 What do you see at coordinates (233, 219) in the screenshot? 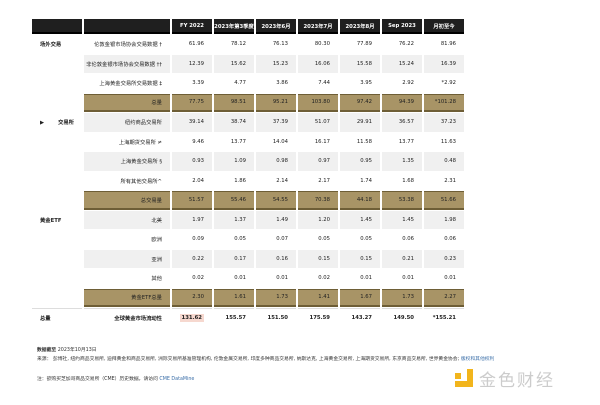
I see `cell-value: 1.37` at bounding box center [233, 219].